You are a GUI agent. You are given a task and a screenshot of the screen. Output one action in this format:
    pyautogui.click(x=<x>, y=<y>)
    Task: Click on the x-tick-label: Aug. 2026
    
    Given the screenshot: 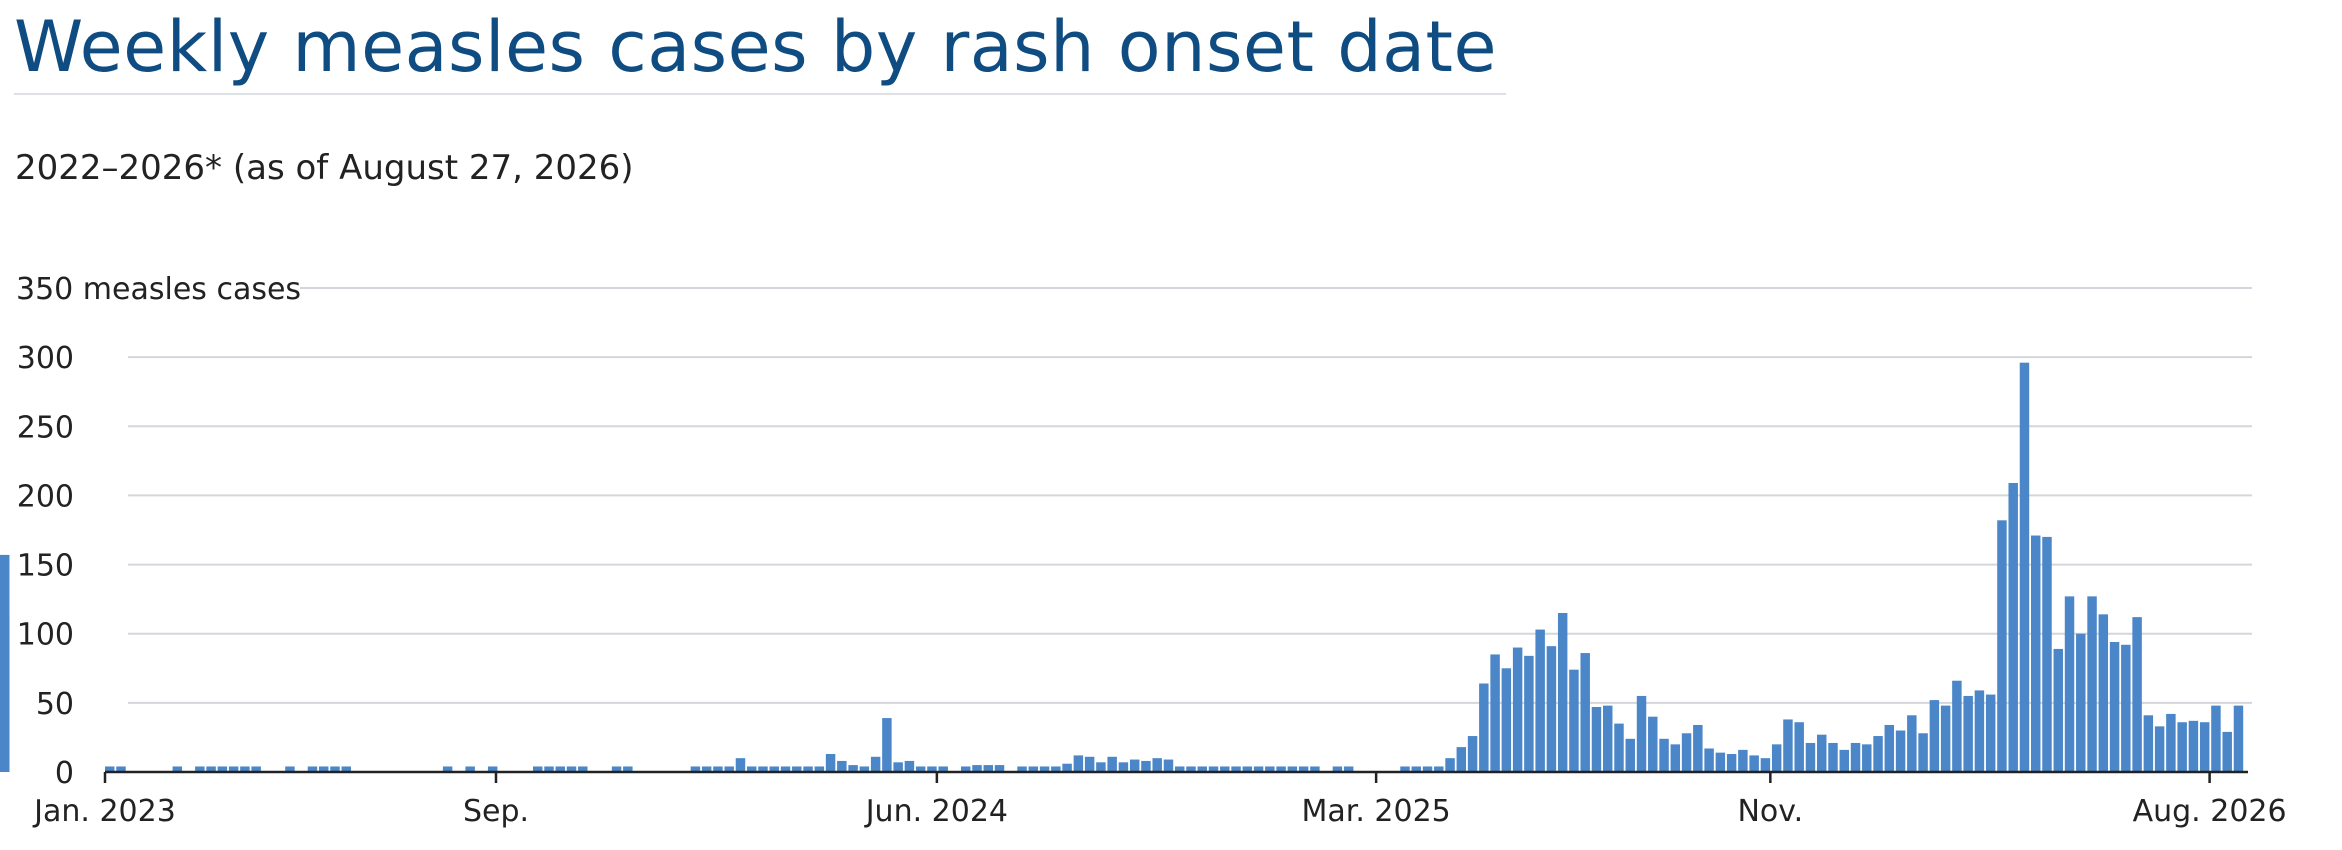 What is the action you would take?
    pyautogui.click(x=2210, y=811)
    